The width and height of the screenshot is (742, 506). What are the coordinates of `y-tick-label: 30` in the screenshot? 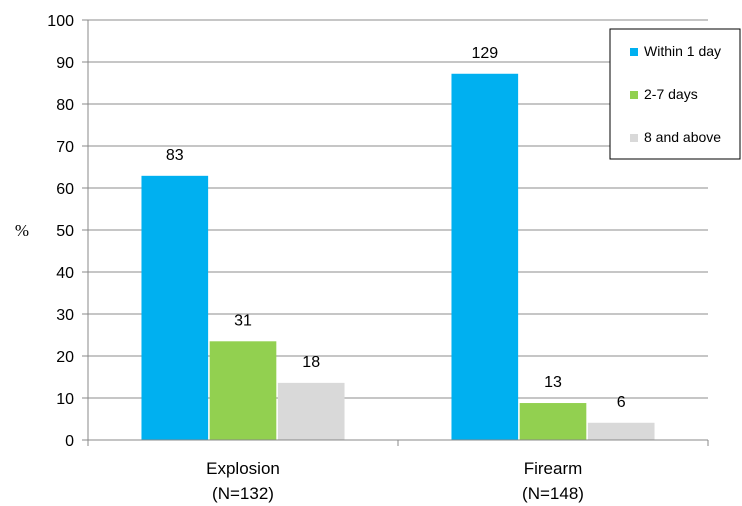 It's located at (65, 315).